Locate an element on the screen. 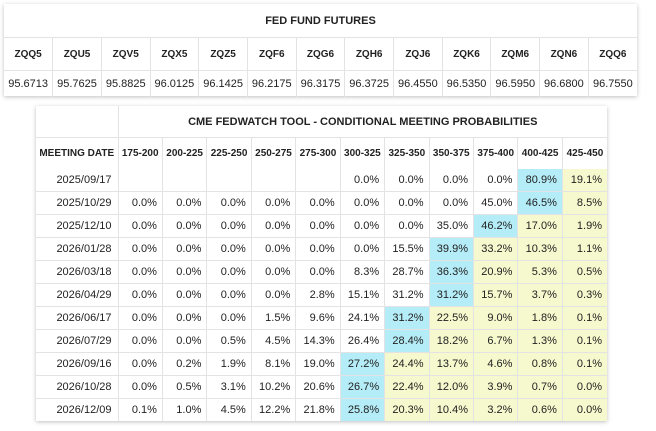  probability-cell: 24.1% is located at coordinates (363, 318).